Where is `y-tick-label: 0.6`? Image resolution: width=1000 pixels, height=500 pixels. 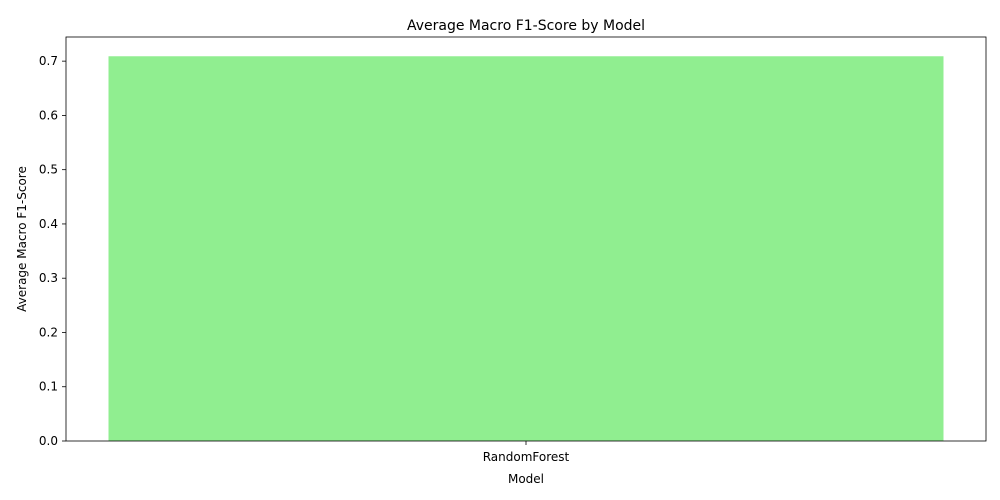 y-tick-label: 0.6 is located at coordinates (48, 115).